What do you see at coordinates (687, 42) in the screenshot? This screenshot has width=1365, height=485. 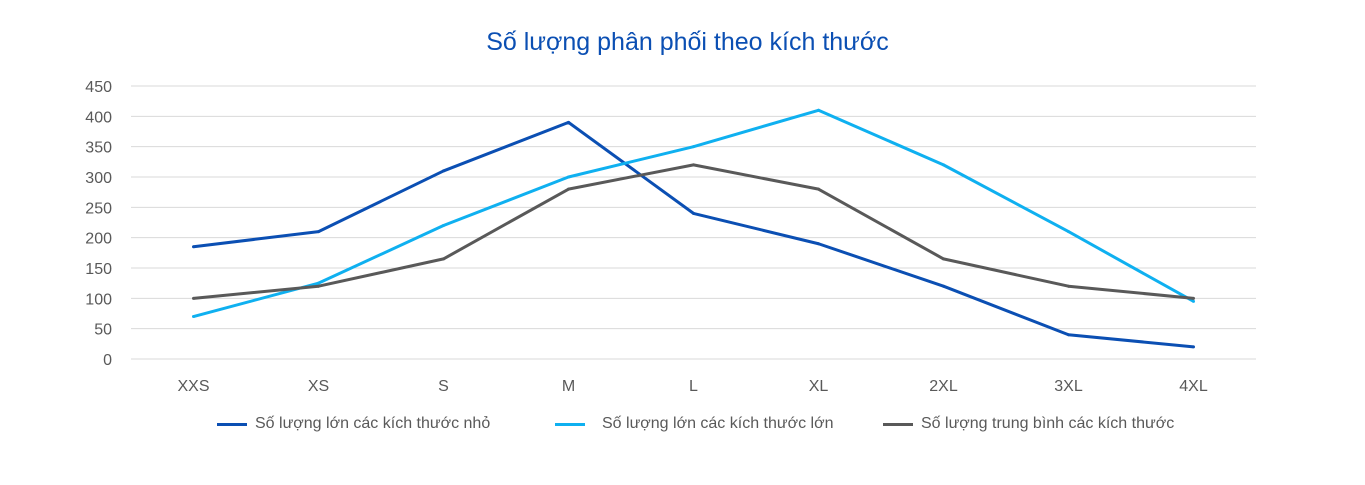 I see `chart-title: Số lượng phân phối theo kích thước` at bounding box center [687, 42].